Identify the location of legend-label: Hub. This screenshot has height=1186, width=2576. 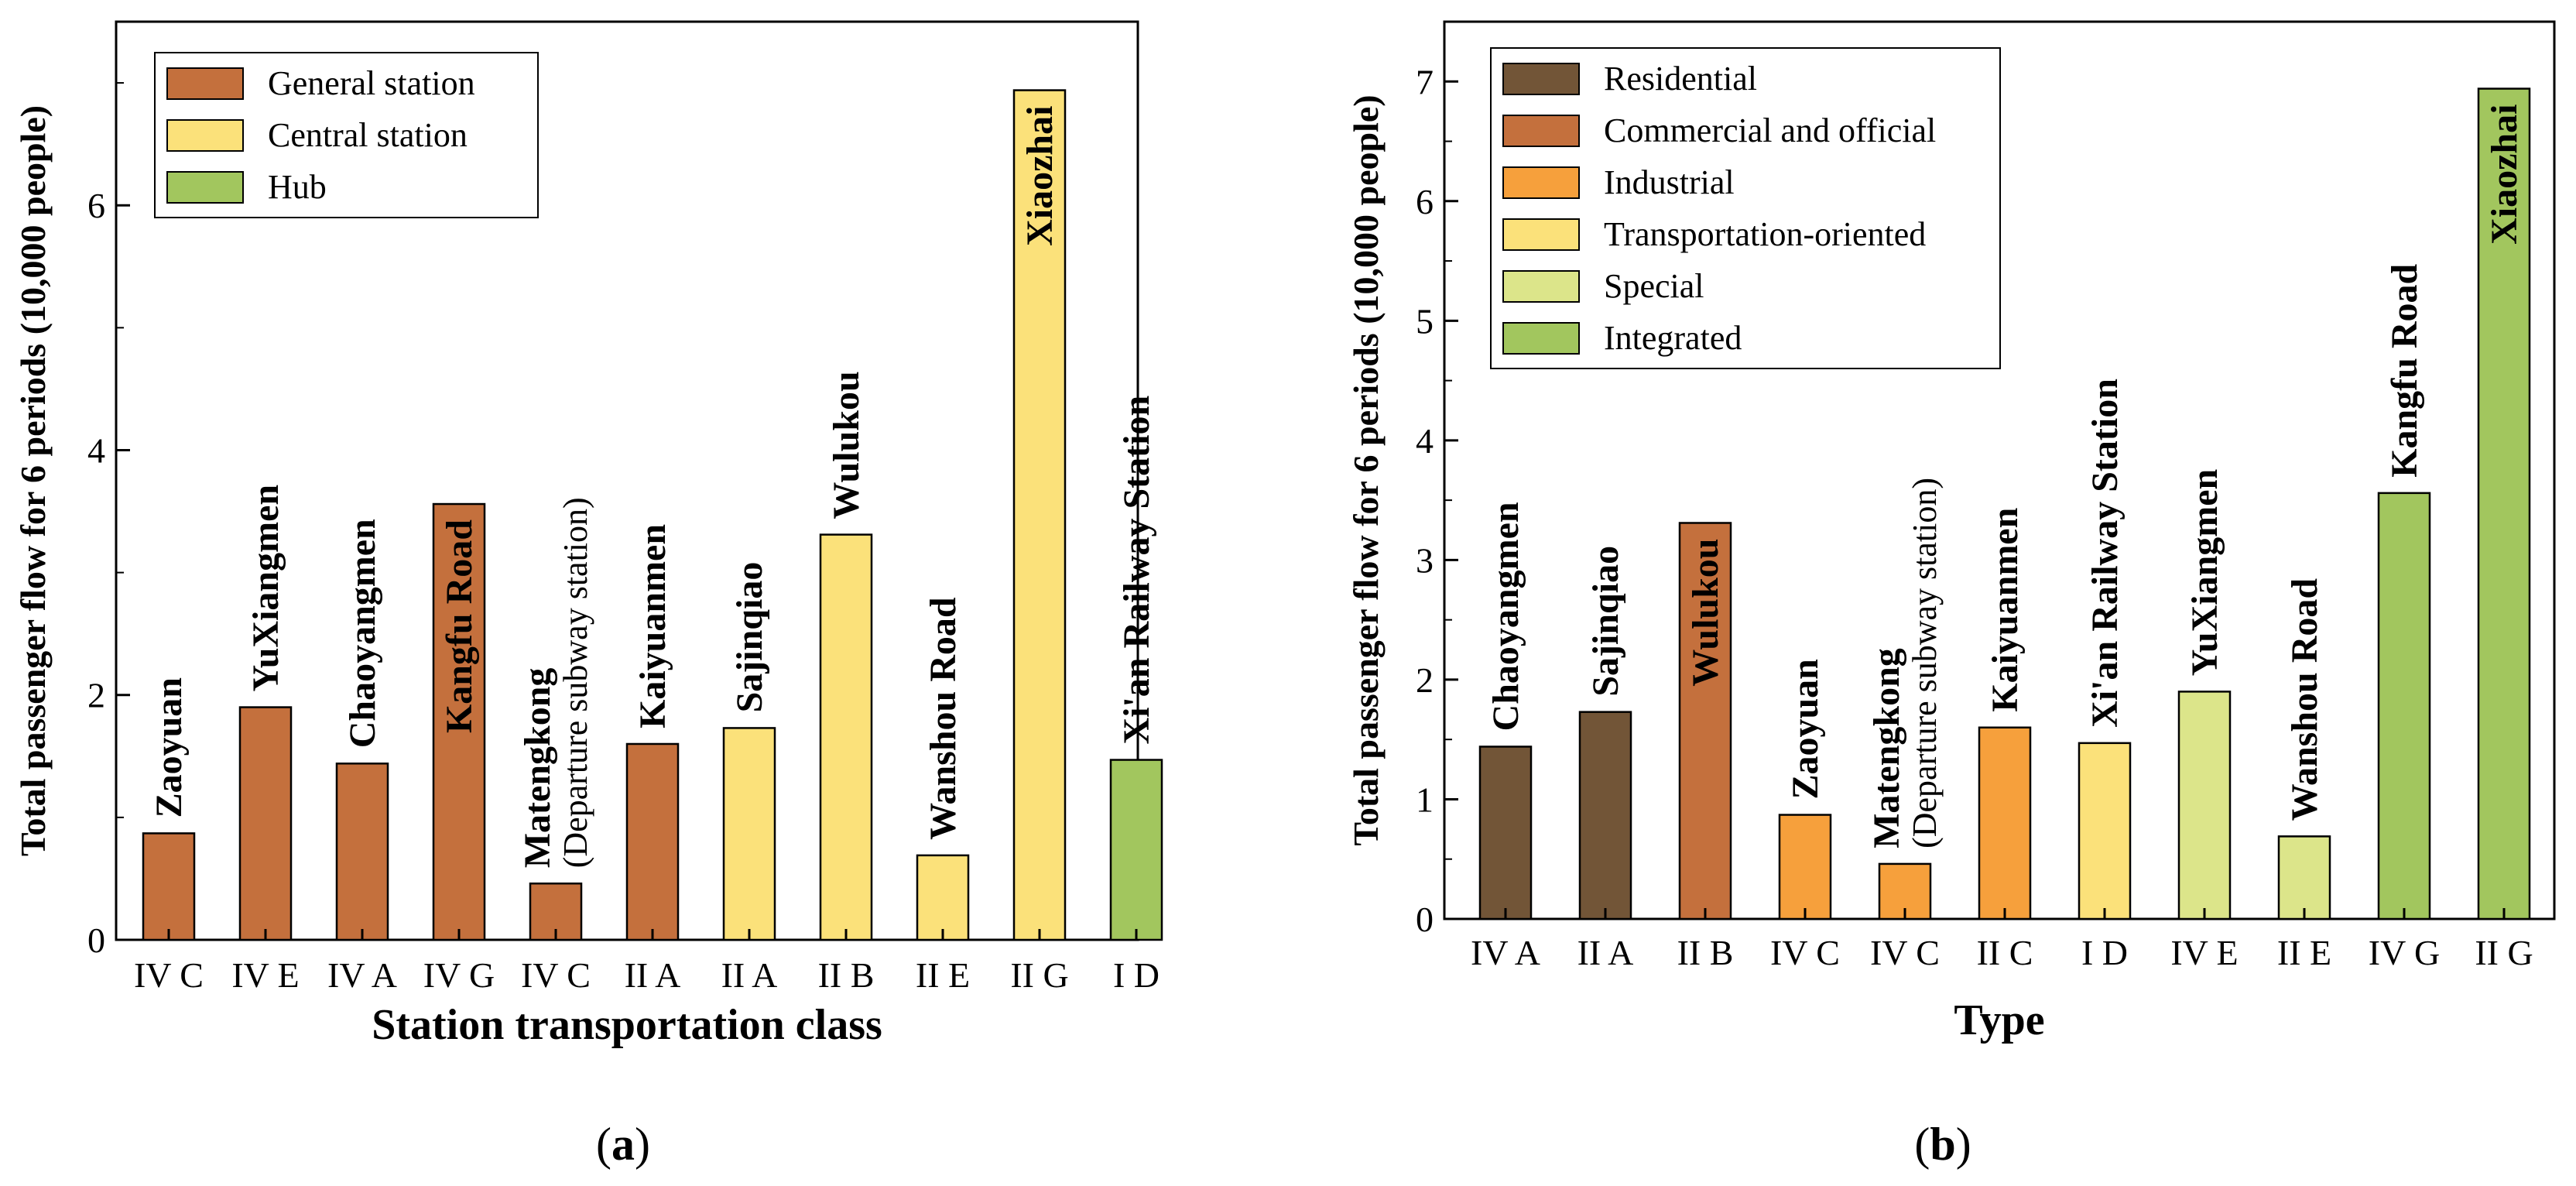
(297, 187).